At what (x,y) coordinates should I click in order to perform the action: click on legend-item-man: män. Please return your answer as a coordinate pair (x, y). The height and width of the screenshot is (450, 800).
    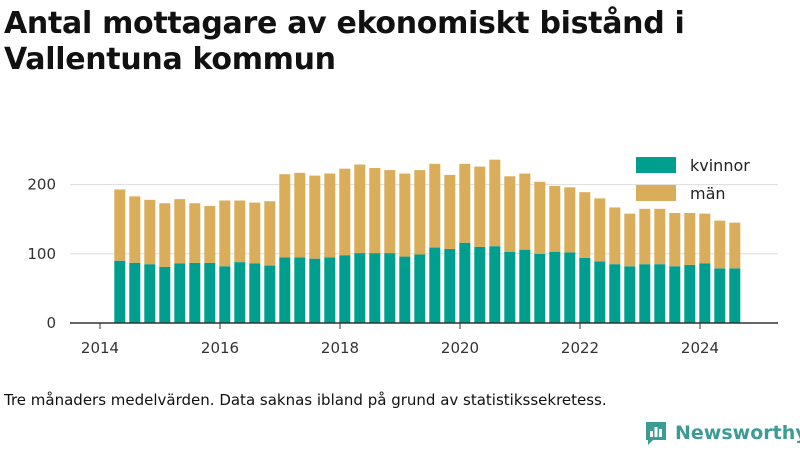
    Looking at the image, I should click on (693, 193).